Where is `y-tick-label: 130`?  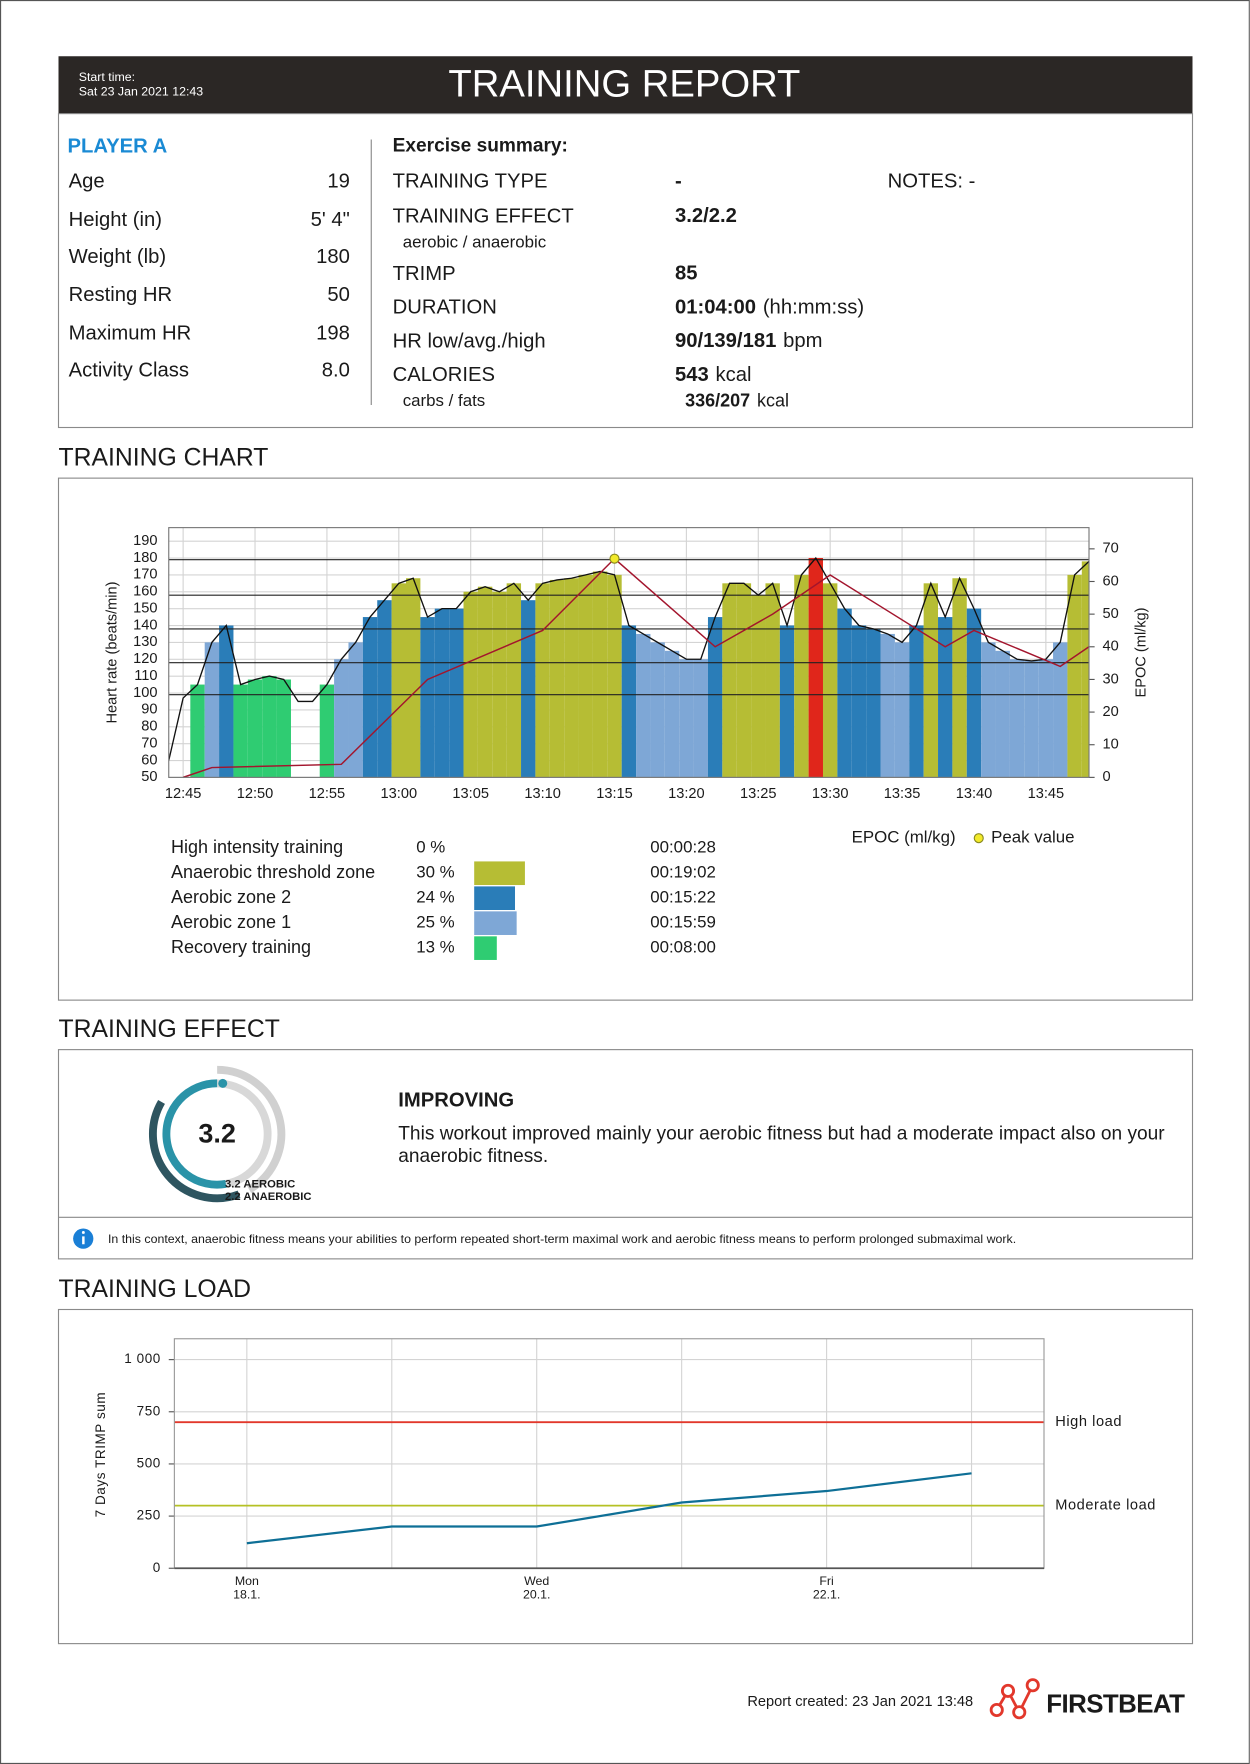
y-tick-label: 130 is located at coordinates (145, 642).